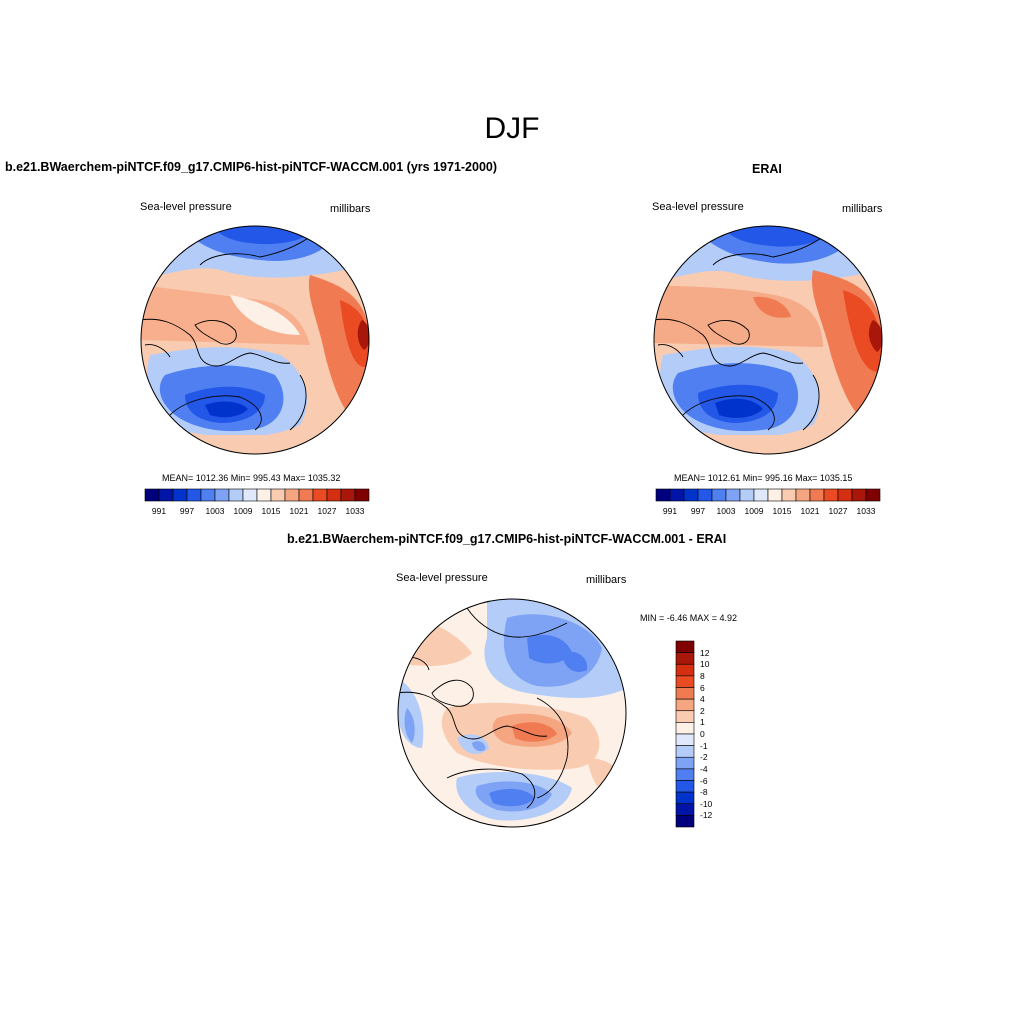 Image resolution: width=1024 pixels, height=1024 pixels. Describe the element at coordinates (715, 734) in the screenshot. I see `diff-colorbar-labels: 12 10 8 6 4 2 1 0 -1 -2 -4 -6 -8 -10 -12` at that location.